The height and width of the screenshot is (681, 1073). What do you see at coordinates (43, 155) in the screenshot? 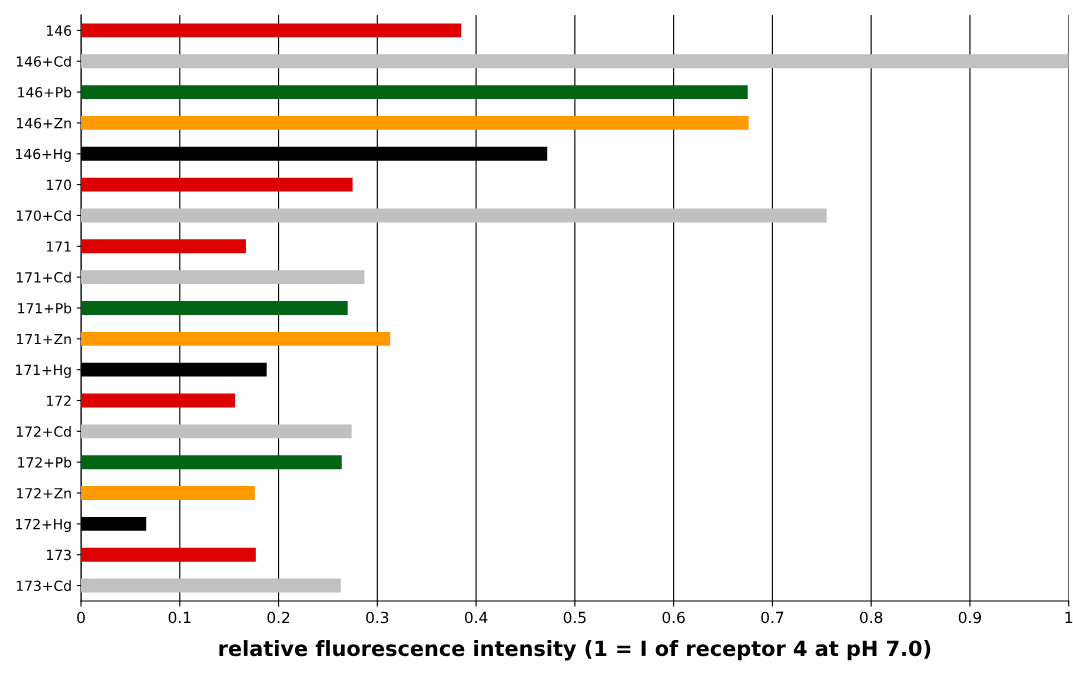
I see `y-tick-label: 146+Hg` at bounding box center [43, 155].